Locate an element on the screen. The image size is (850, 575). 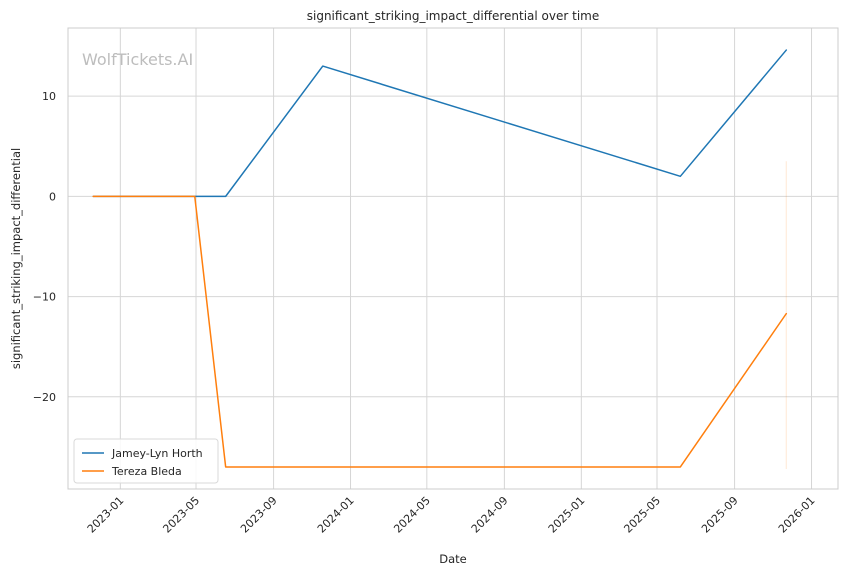
legend-label: Tereza Bleda is located at coordinates (146, 471).